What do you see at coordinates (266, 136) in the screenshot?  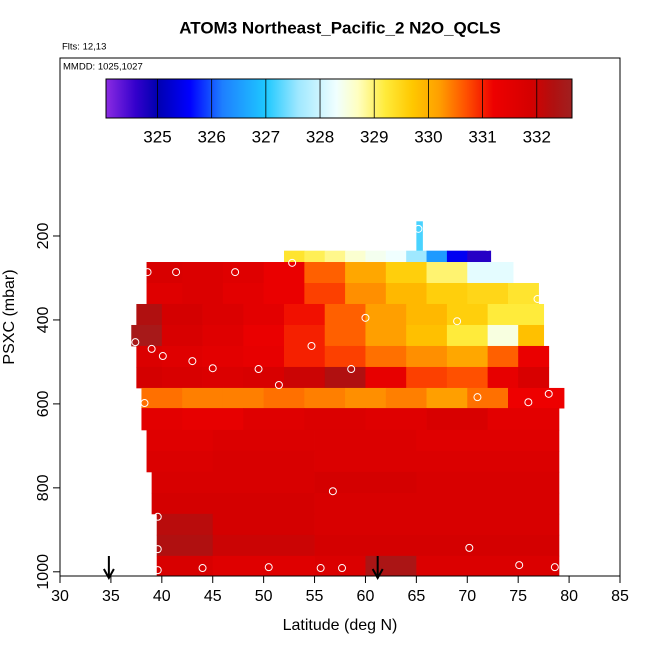 I see `colorbar-tick-label: 327` at bounding box center [266, 136].